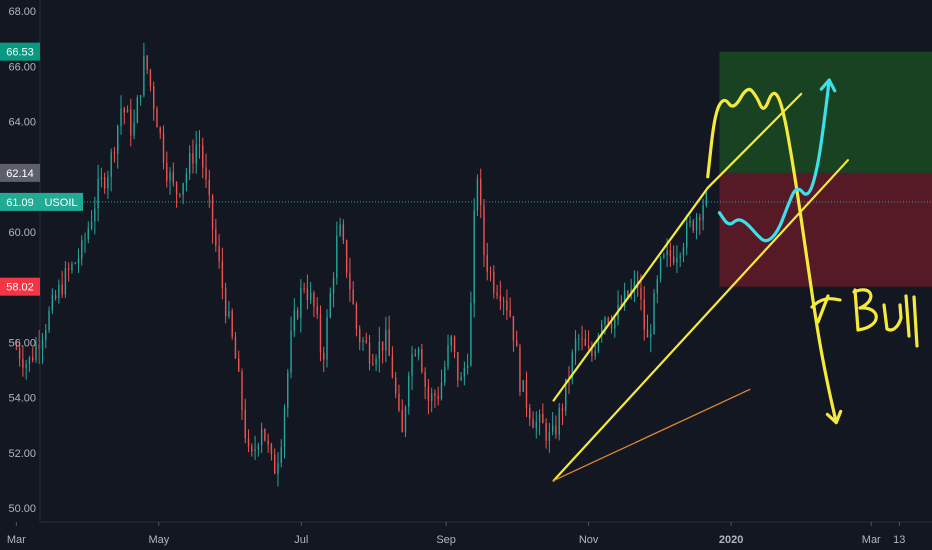  What do you see at coordinates (22, 454) in the screenshot?
I see `price-tick-label: 52.00` at bounding box center [22, 454].